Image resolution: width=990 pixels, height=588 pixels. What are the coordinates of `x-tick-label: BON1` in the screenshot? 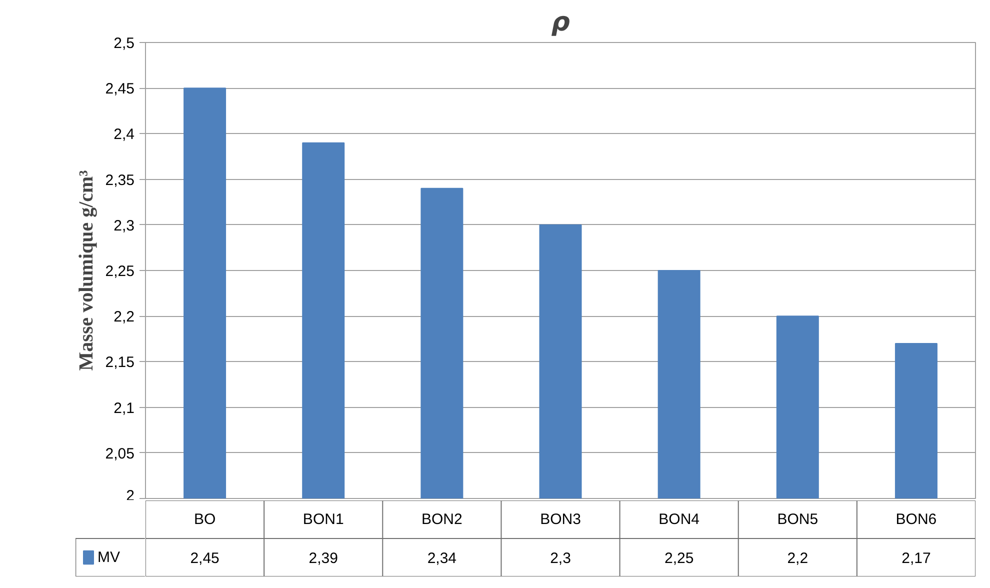 It's located at (323, 519).